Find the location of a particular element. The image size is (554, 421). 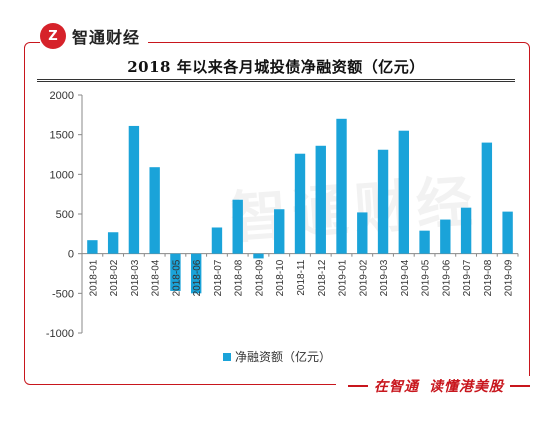

legend-label: 净融资额（亿元） is located at coordinates (282, 357).